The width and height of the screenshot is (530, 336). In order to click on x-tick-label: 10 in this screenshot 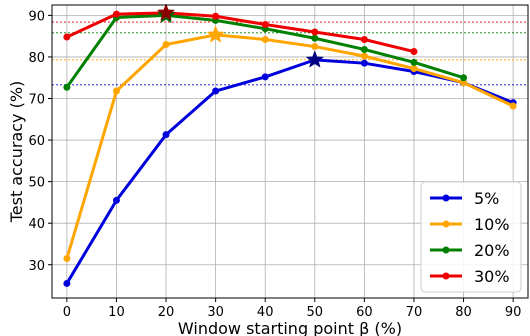, I will do `click(116, 312)`.